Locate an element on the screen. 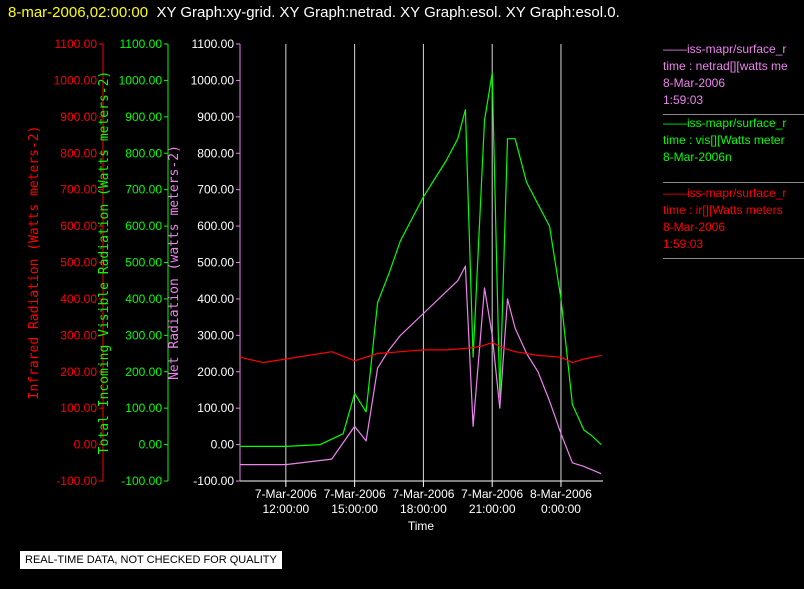 This screenshot has height=589, width=804. series-line-infrared is located at coordinates (420, 353).